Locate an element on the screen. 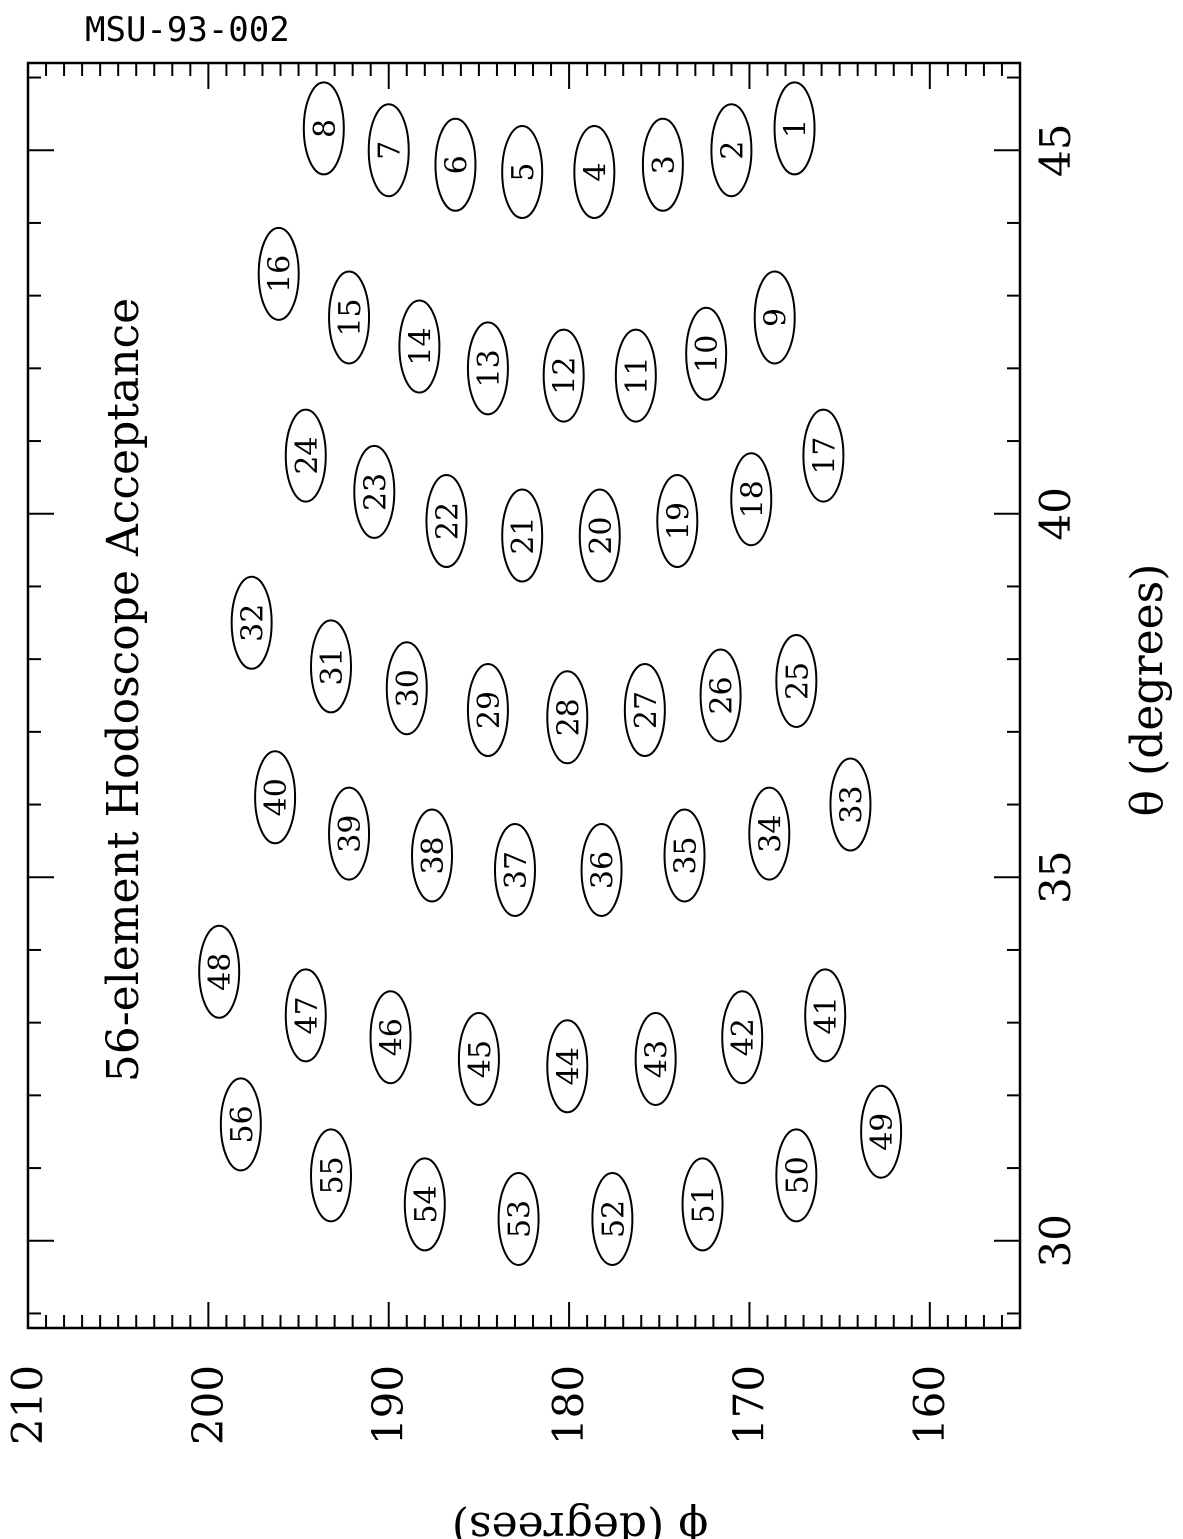  hodoscope-element: 49 is located at coordinates (881, 1131).